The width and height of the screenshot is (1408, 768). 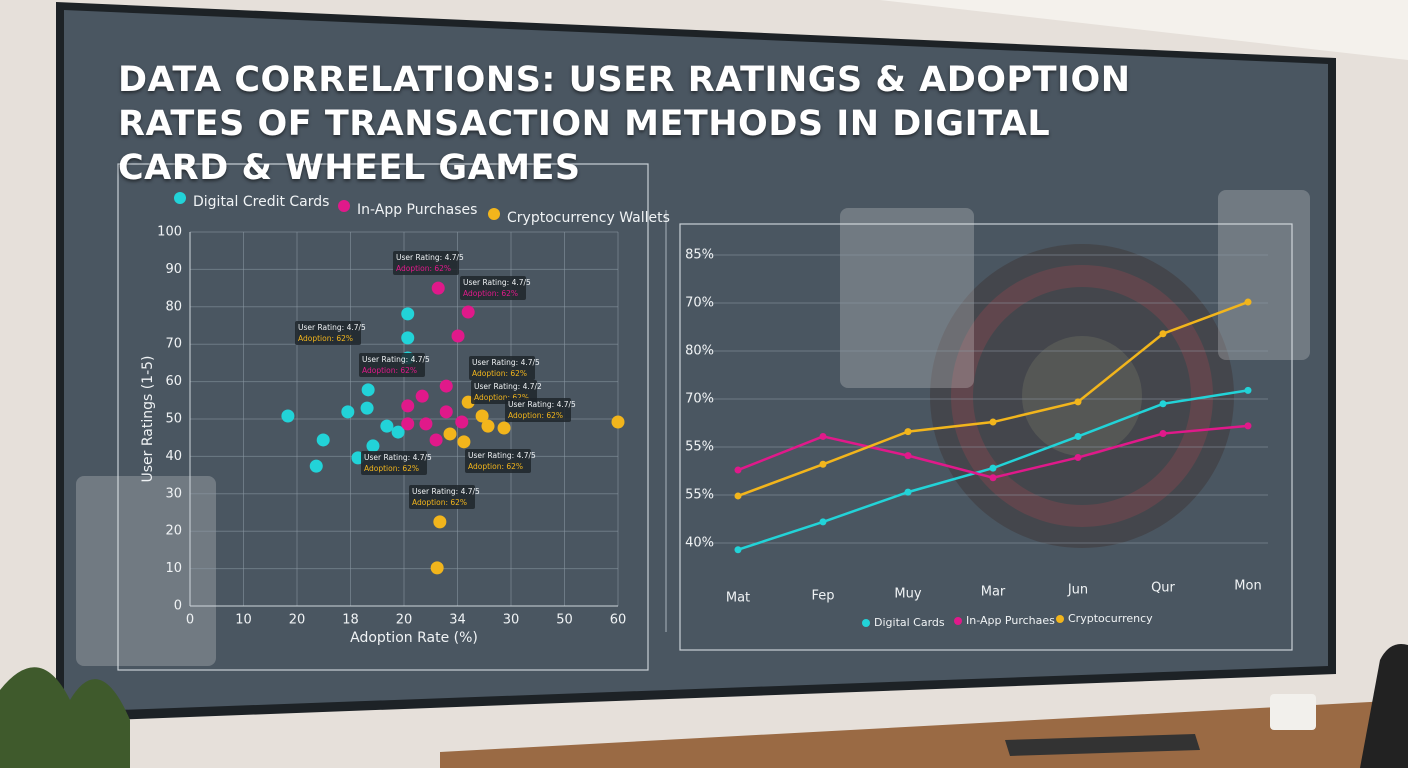 What do you see at coordinates (417, 210) in the screenshot?
I see `legend-label: In-App Purchases` at bounding box center [417, 210].